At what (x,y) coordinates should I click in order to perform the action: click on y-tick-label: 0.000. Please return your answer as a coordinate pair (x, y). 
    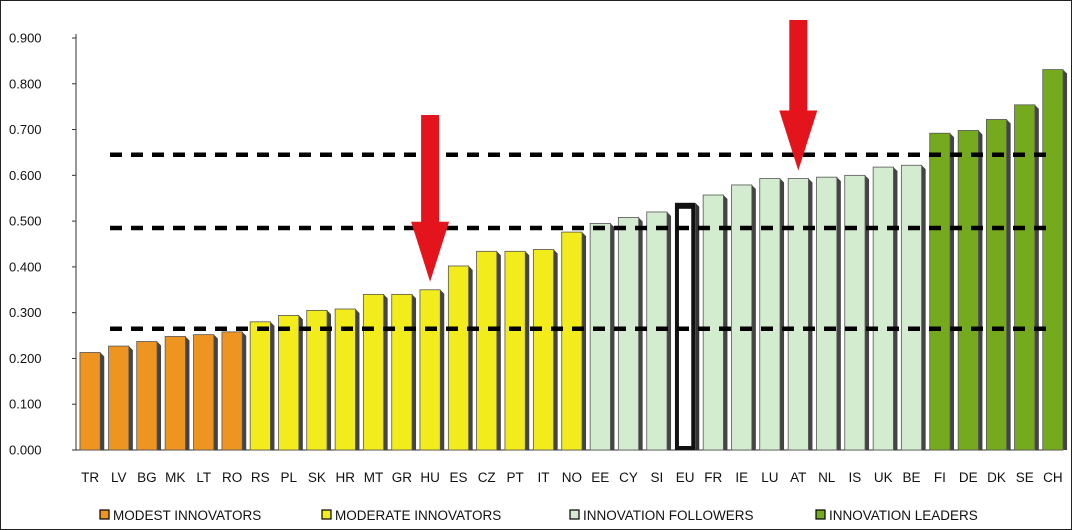
    Looking at the image, I should click on (25, 450).